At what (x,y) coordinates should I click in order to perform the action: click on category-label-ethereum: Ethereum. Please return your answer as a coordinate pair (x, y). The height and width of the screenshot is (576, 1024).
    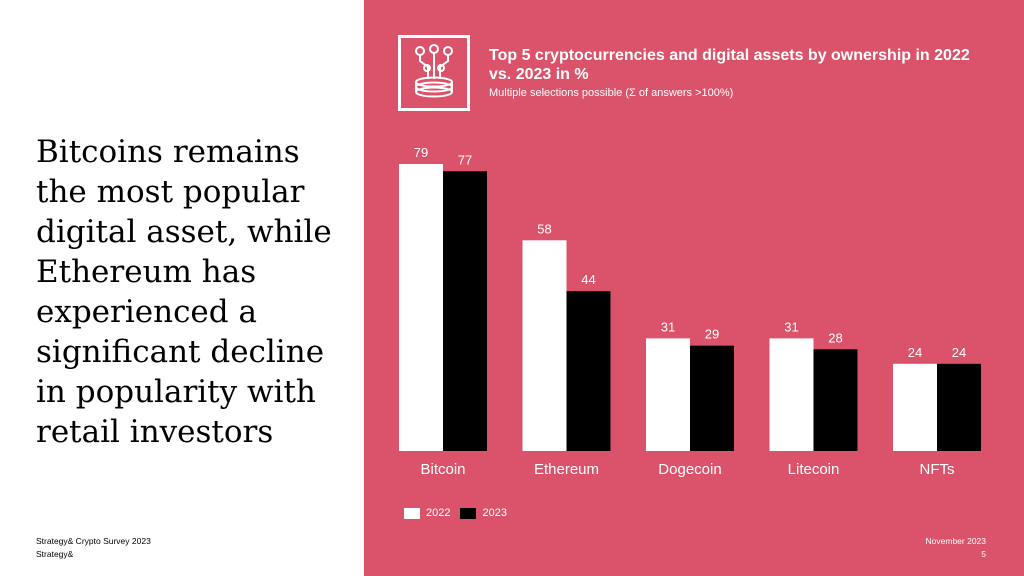
    Looking at the image, I should click on (566, 469).